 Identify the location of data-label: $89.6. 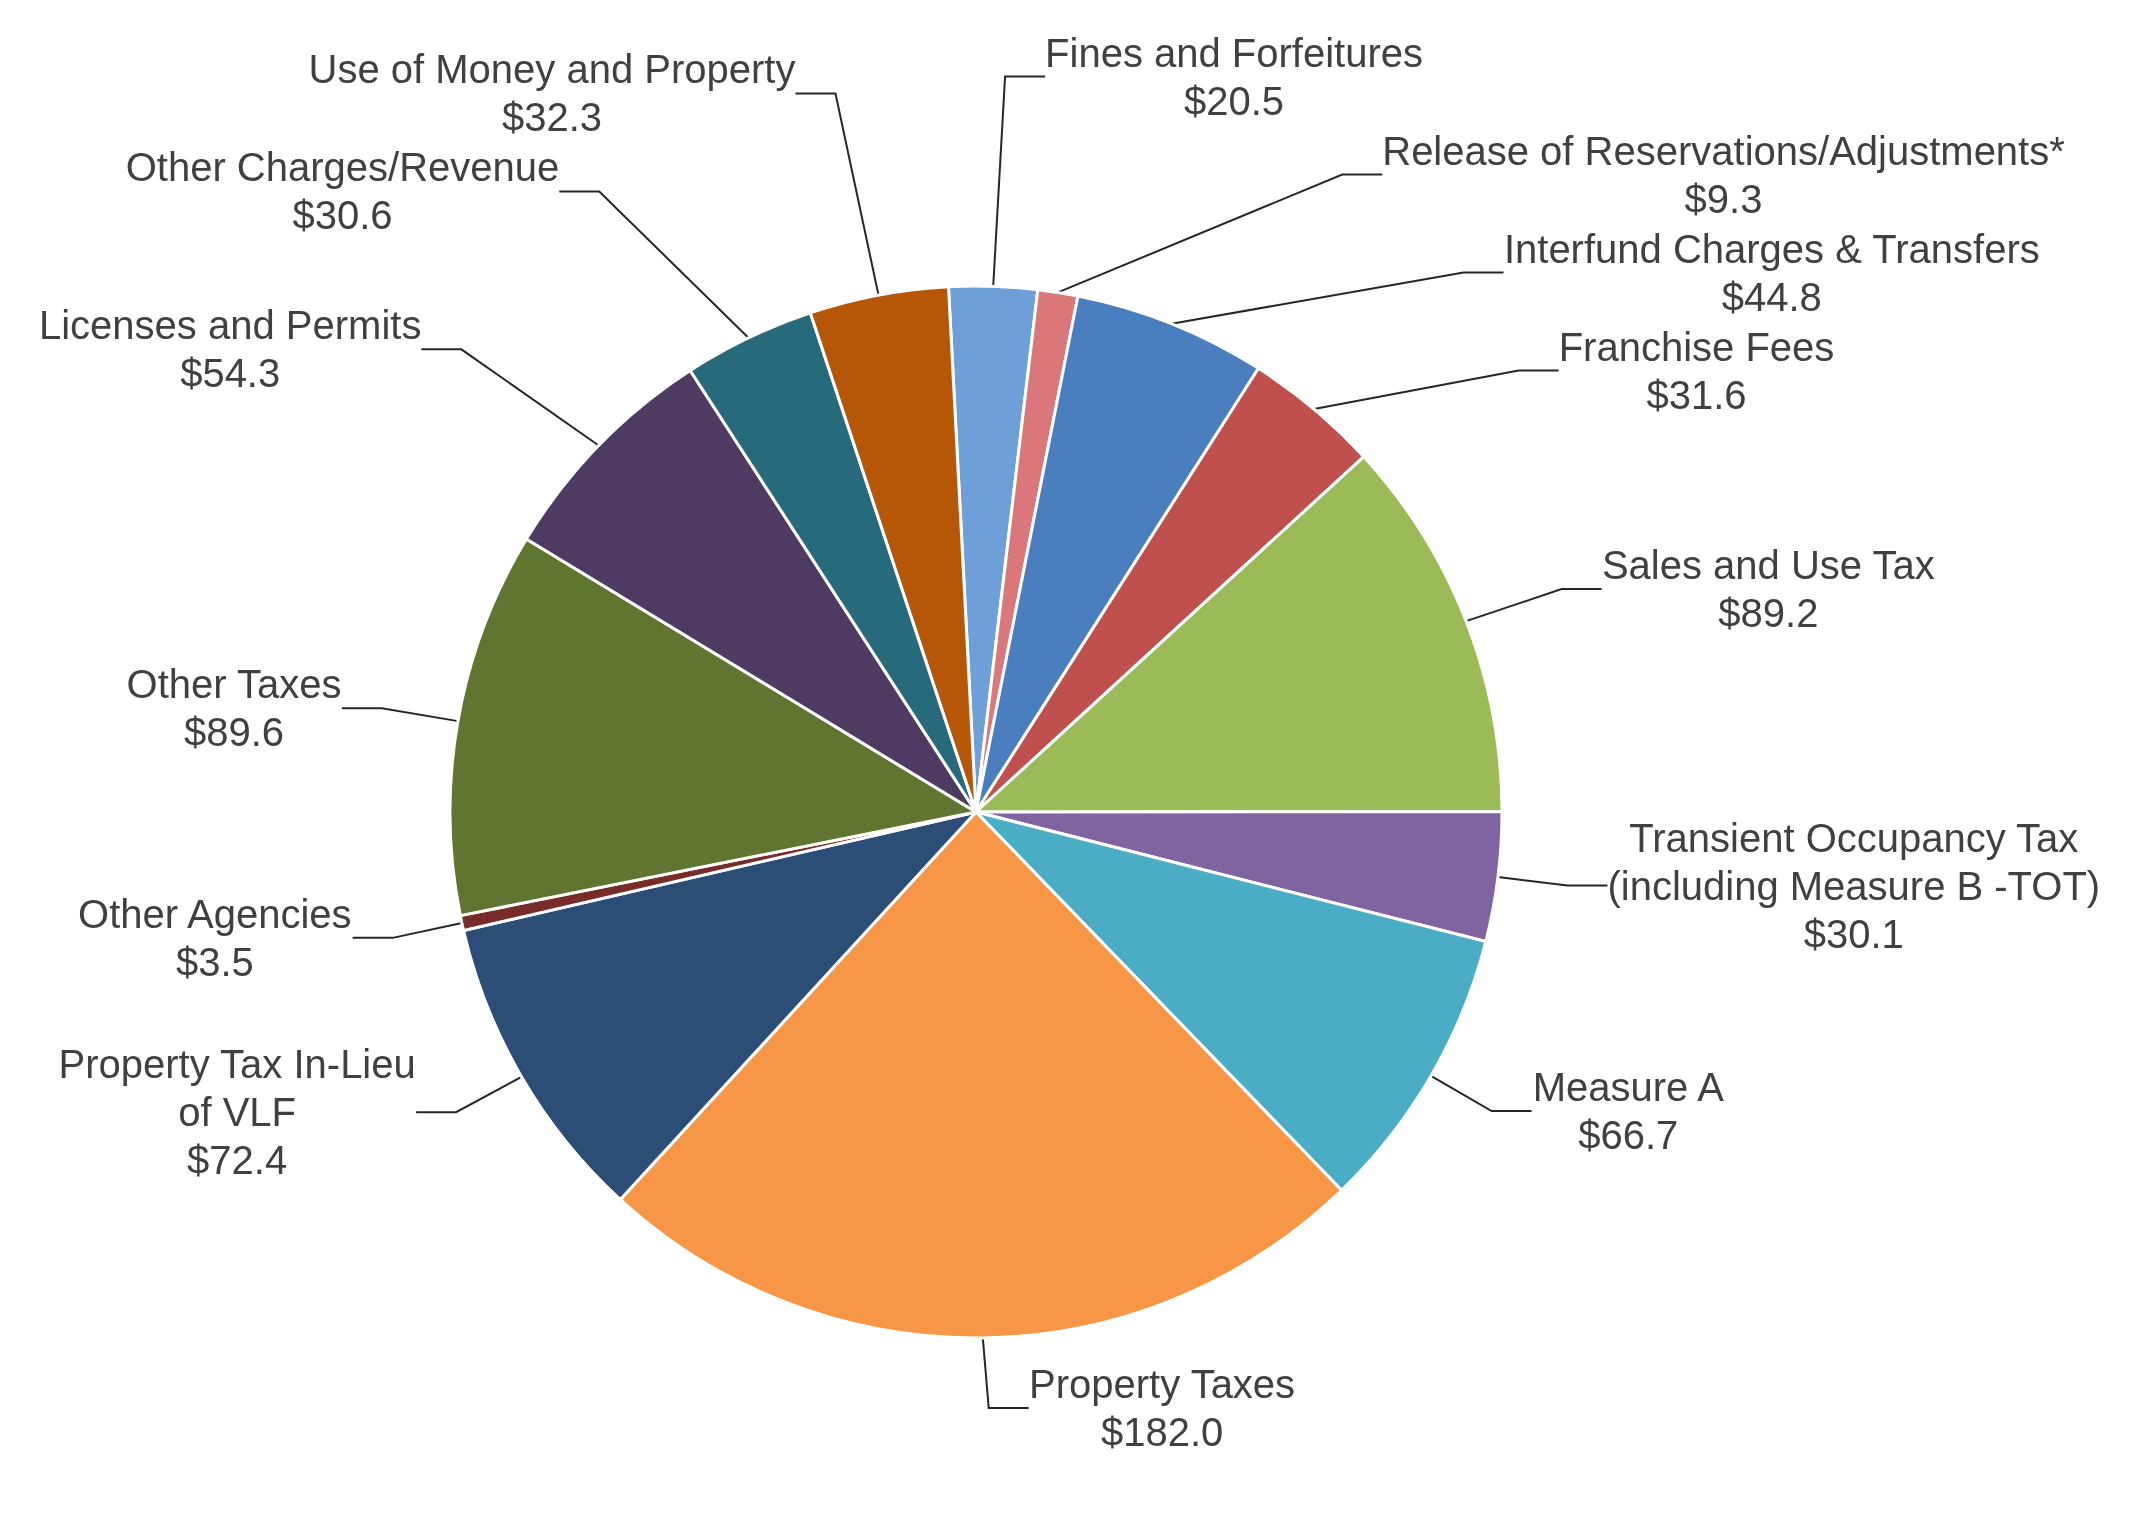
(234, 732).